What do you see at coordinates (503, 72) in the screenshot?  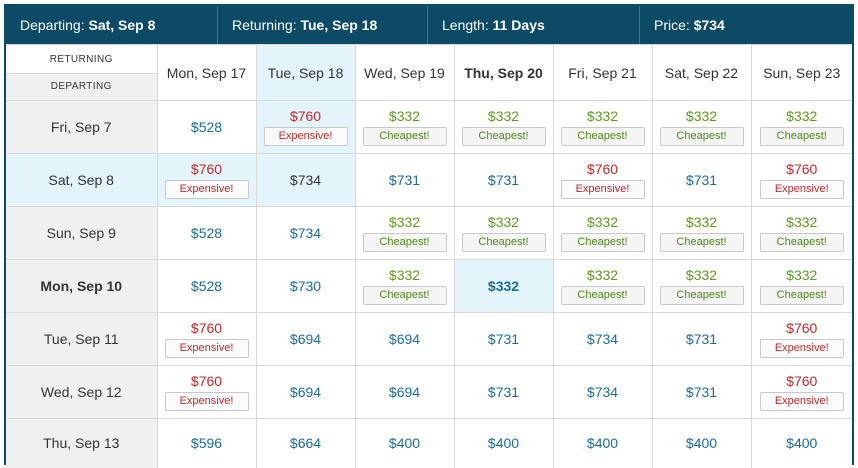 I see `return-date-header: Thu, Sep 20` at bounding box center [503, 72].